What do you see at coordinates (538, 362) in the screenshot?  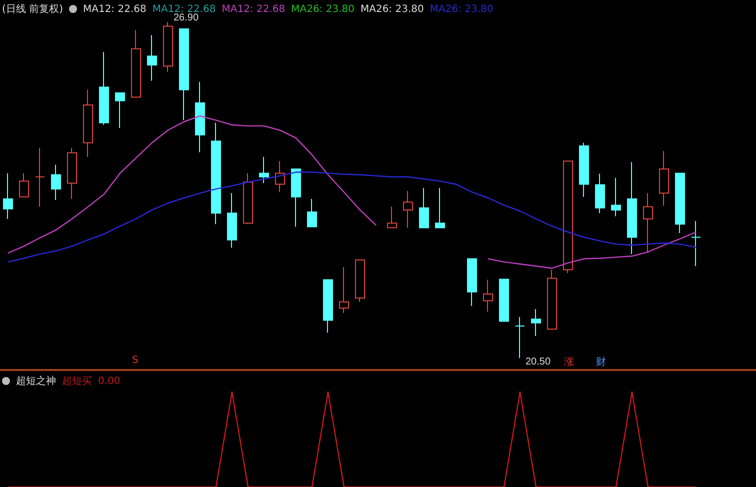 I see `annotation: 20.50` at bounding box center [538, 362].